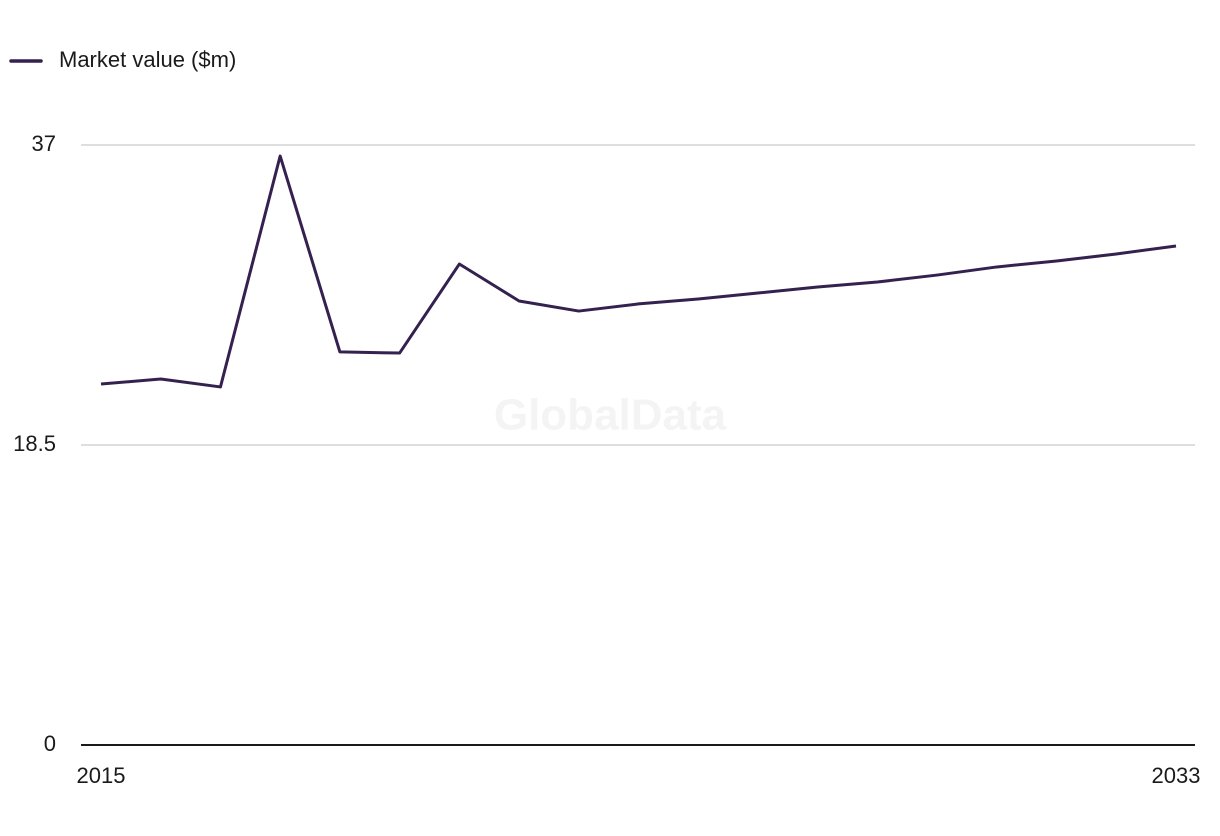 The height and width of the screenshot is (836, 1220). I want to click on x-tick-label: 2015, so click(101, 775).